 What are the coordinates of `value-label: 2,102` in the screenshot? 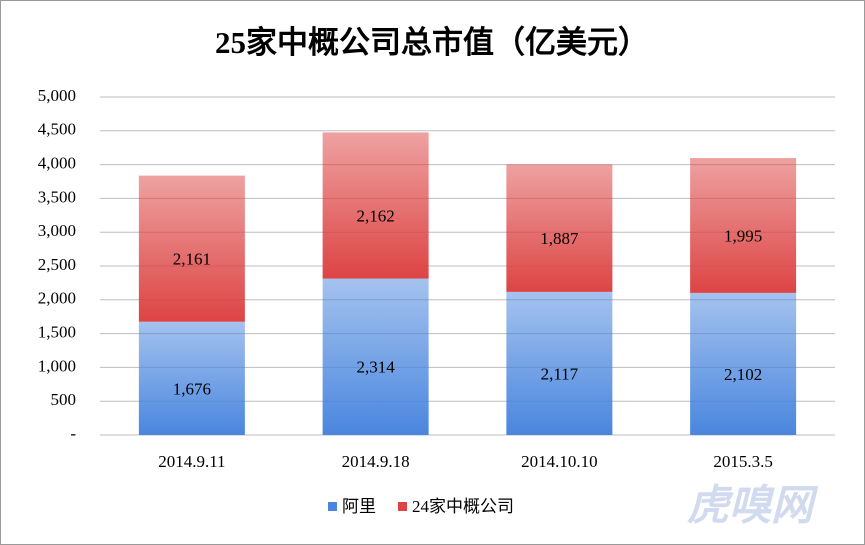 It's located at (743, 374).